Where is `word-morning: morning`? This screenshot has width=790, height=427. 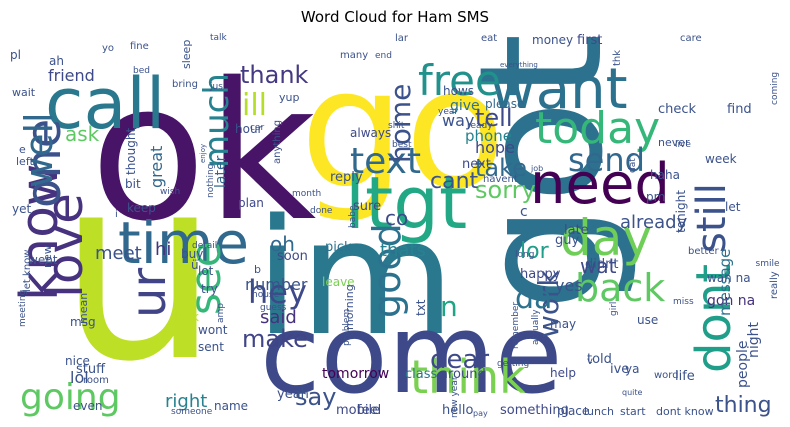 word-morning: morning is located at coordinates (349, 307).